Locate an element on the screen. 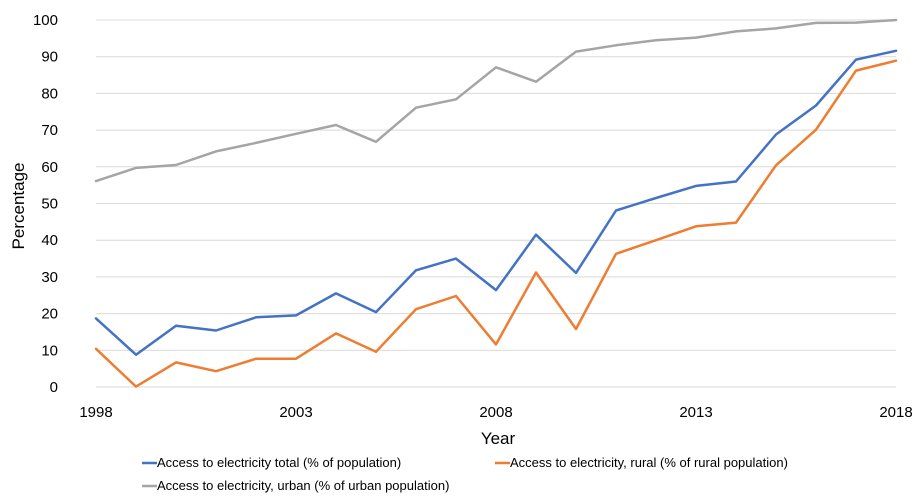 The width and height of the screenshot is (915, 501). y-tick-label: 60 is located at coordinates (49, 167).